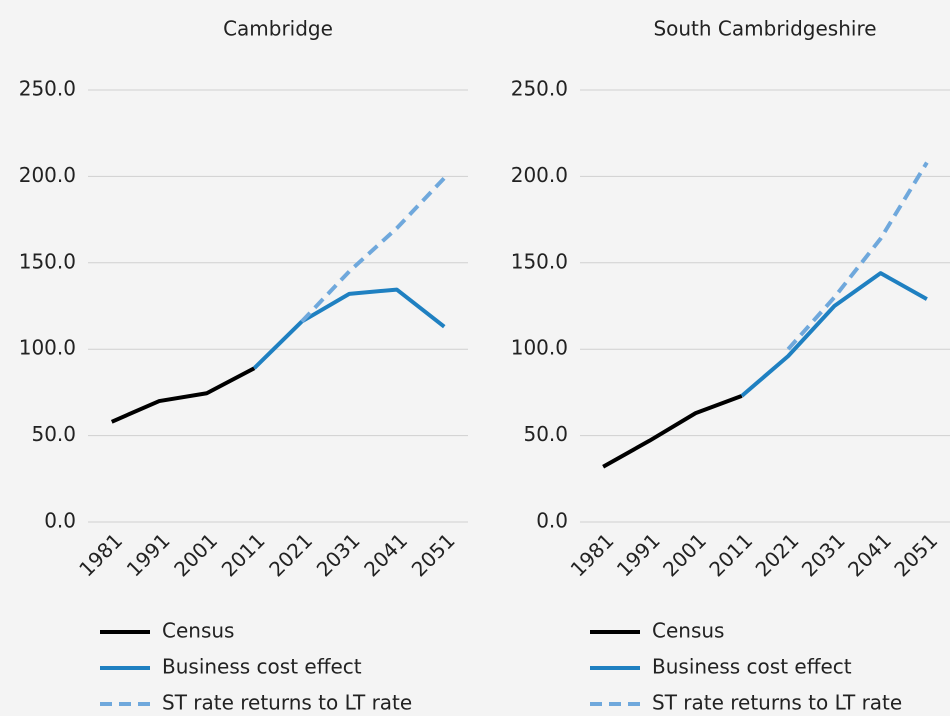 The height and width of the screenshot is (716, 950). What do you see at coordinates (764, 29) in the screenshot?
I see `subplot-title: South Cambridgeshire` at bounding box center [764, 29].